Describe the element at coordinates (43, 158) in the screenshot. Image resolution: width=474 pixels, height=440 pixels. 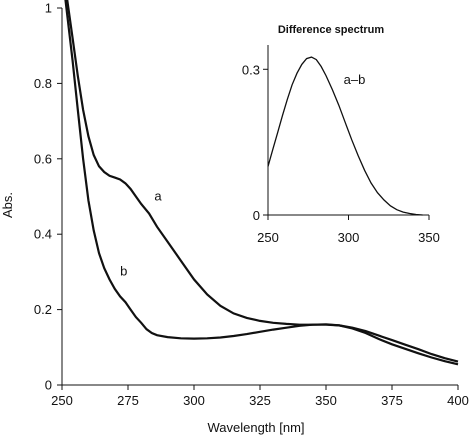
I see `y-tick-label: 0.6` at that location.